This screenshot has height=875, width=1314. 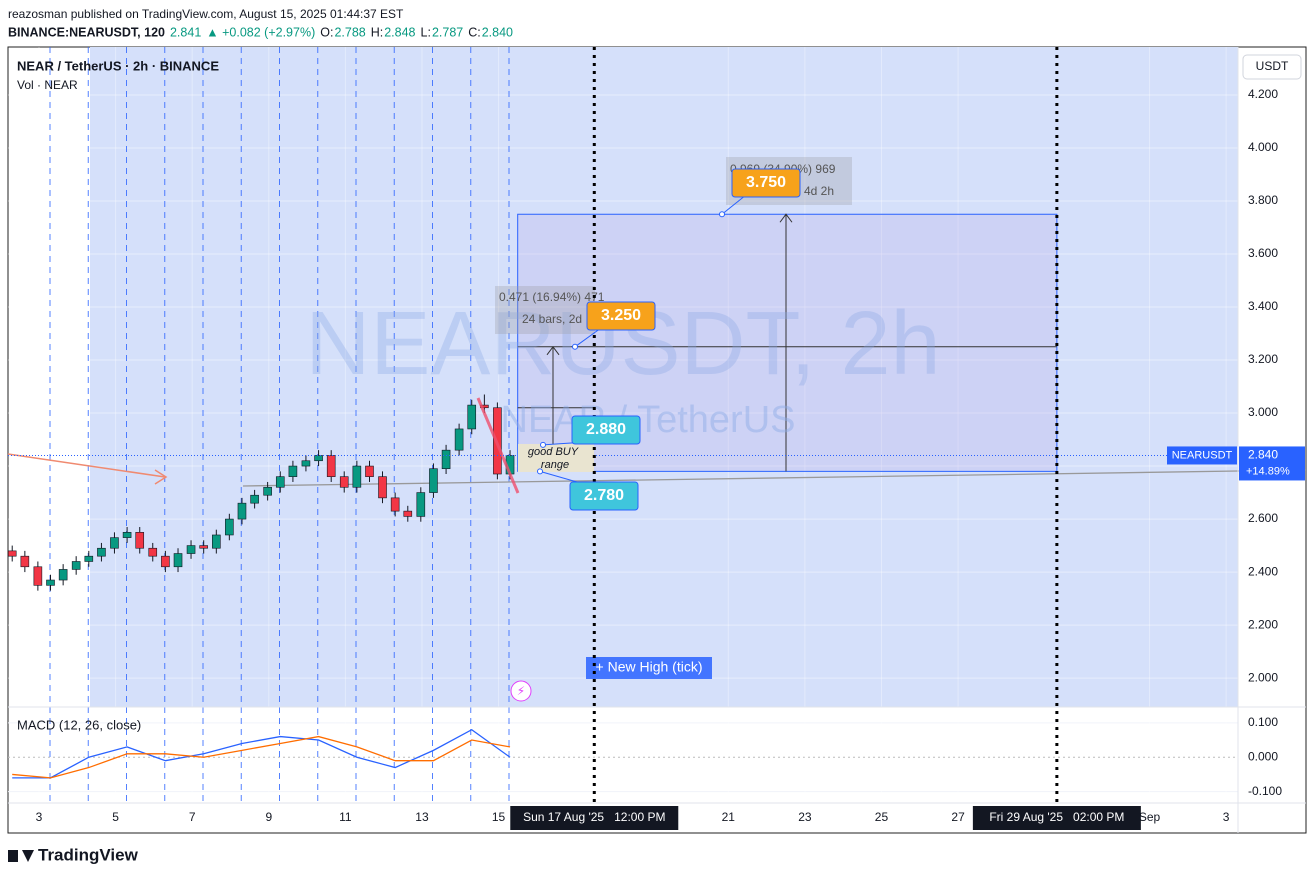 I want to click on measure-box, so click(x=545, y=310).